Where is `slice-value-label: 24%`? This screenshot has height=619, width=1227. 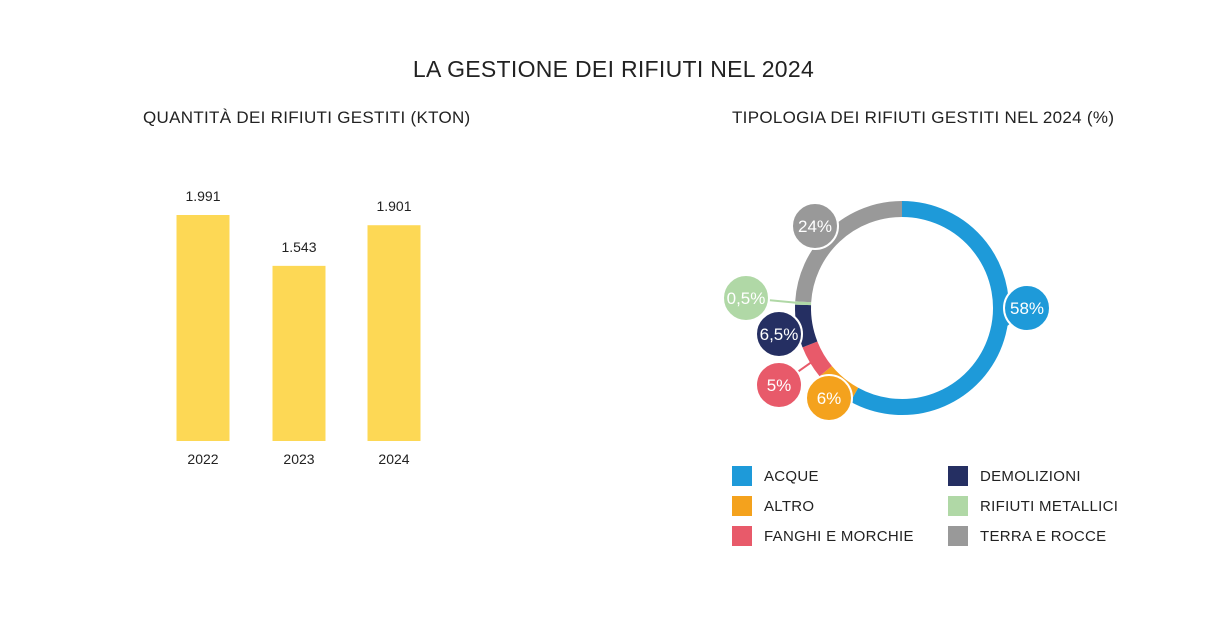 slice-value-label: 24% is located at coordinates (815, 226).